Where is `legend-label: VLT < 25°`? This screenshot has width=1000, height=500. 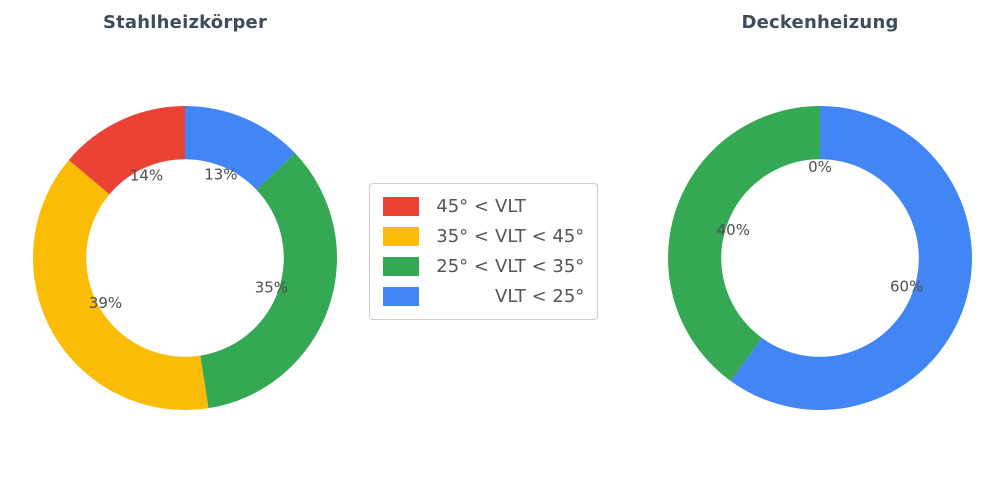
legend-label: VLT < 25° is located at coordinates (540, 296).